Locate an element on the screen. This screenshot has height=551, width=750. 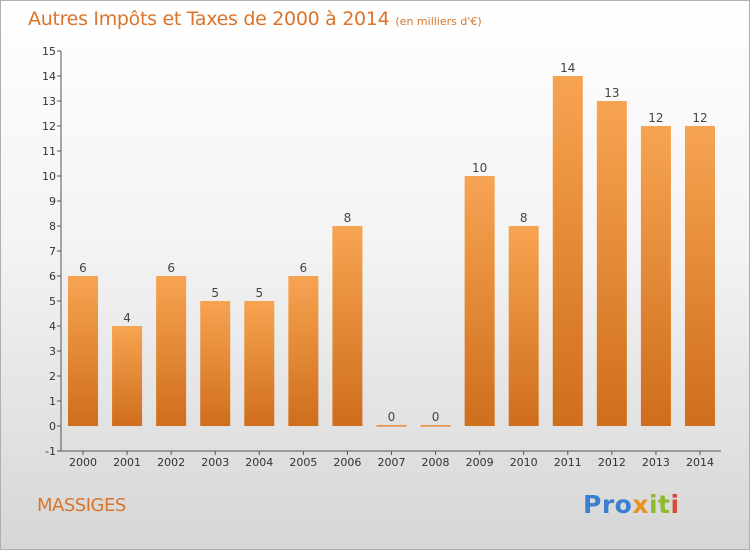
bar-2001 is located at coordinates (127, 376).